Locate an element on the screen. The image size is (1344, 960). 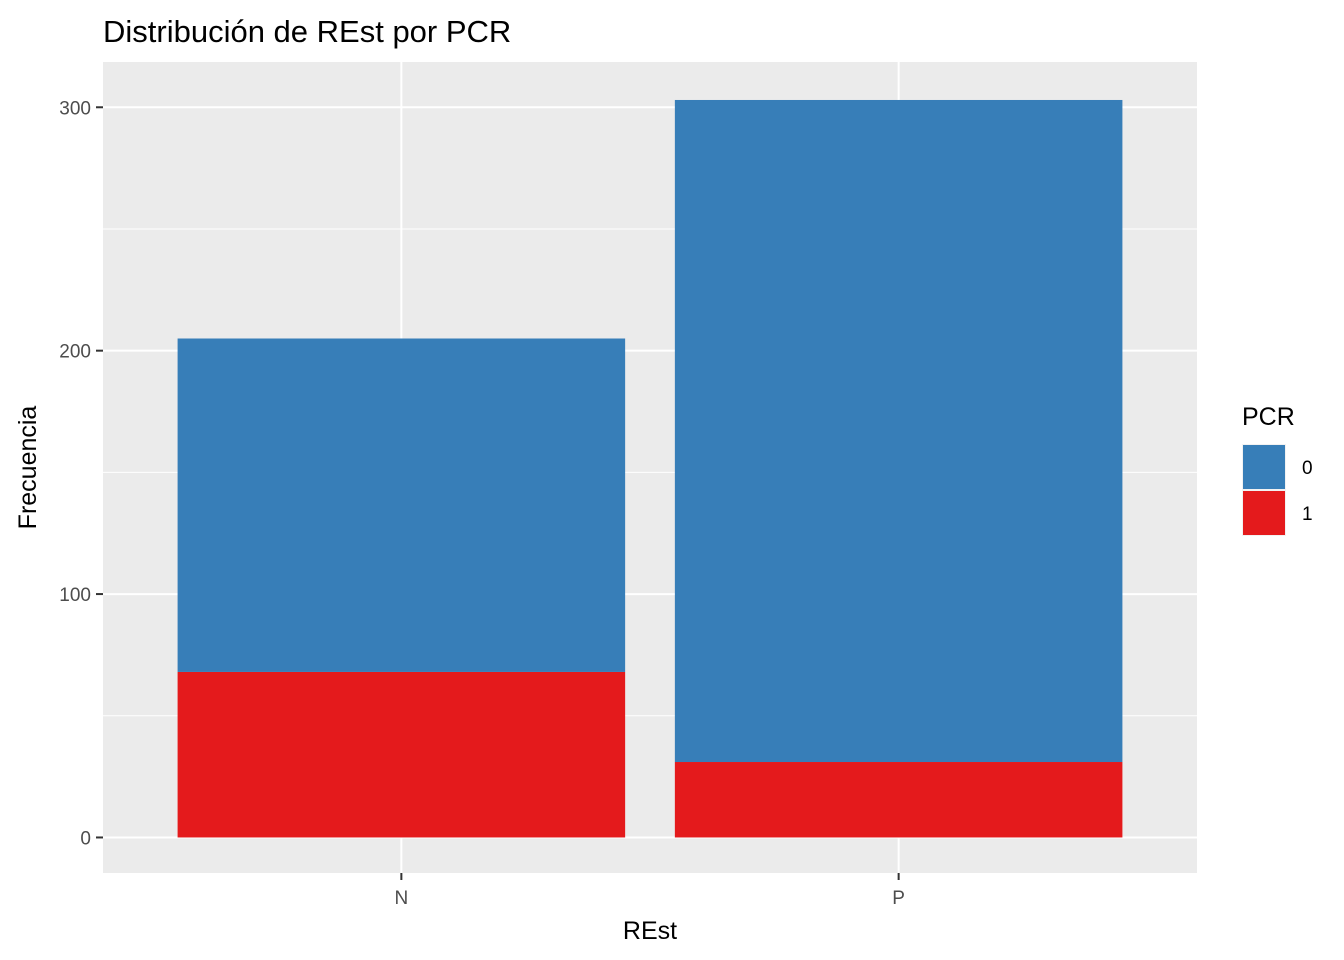
y-tick-label: 100 is located at coordinates (75, 595).